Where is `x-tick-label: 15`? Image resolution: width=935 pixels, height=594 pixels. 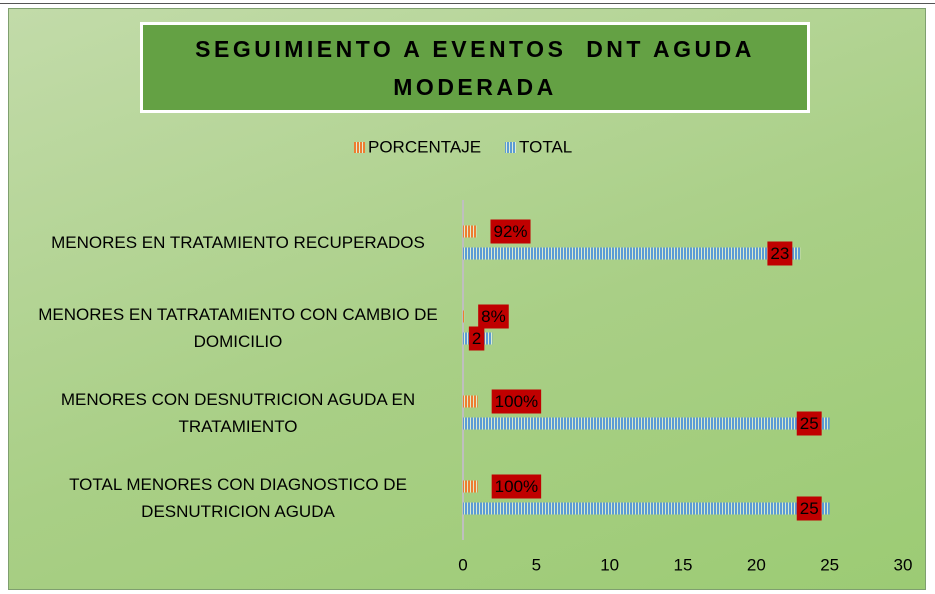
x-tick-label: 15 is located at coordinates (683, 564).